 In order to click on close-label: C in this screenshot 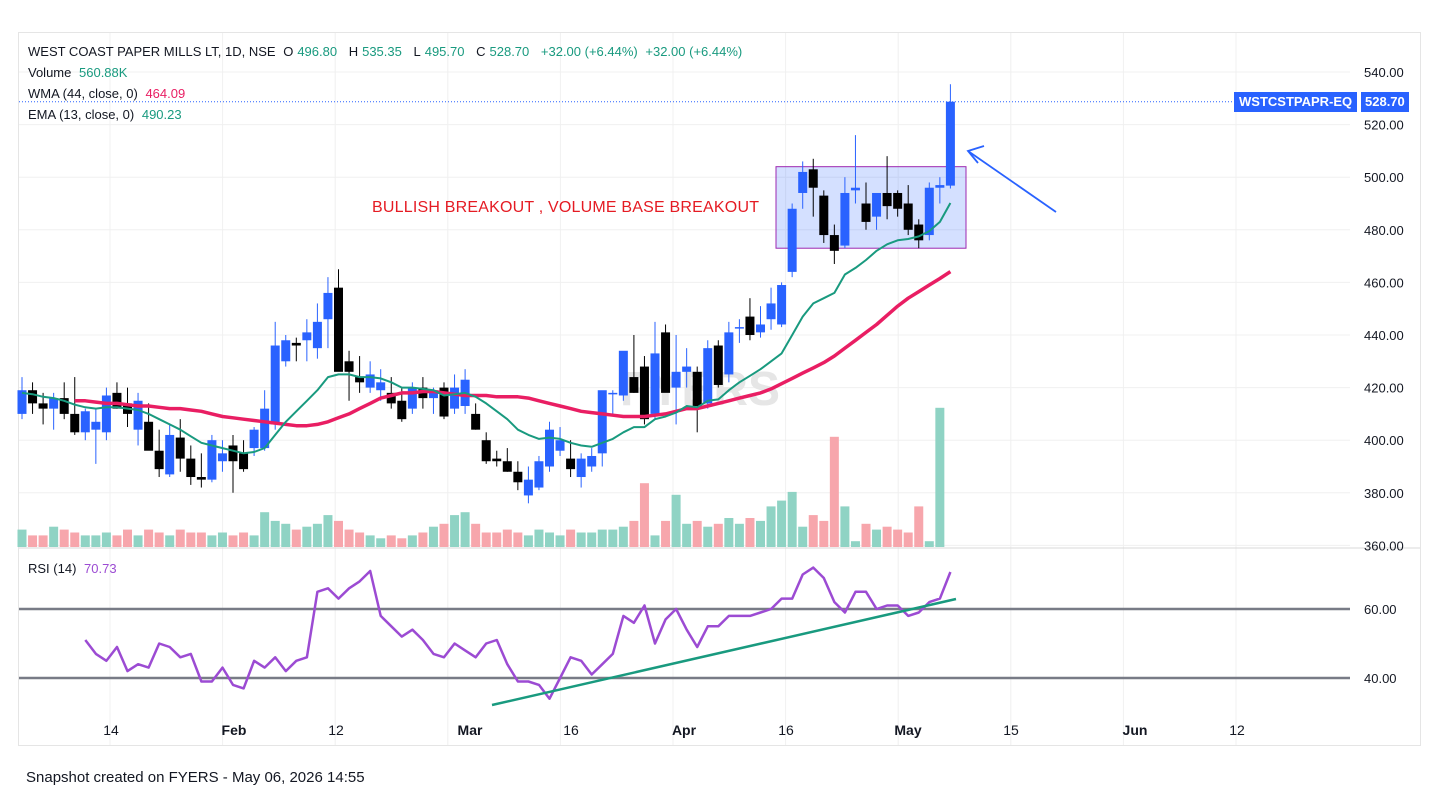, I will do `click(481, 51)`.